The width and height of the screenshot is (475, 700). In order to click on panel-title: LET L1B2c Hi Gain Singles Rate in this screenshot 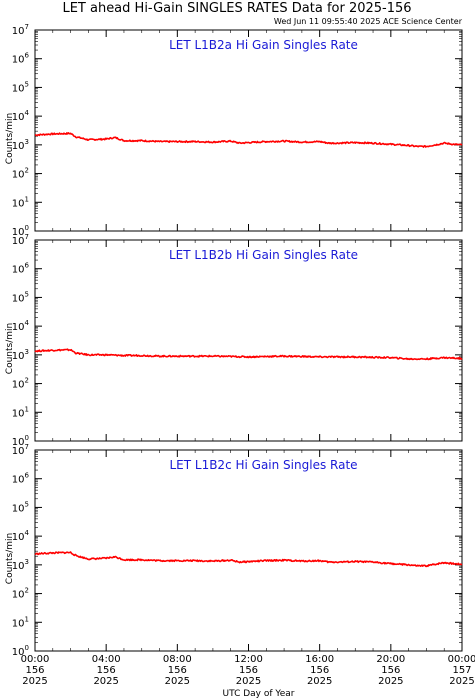, I will do `click(263, 465)`.